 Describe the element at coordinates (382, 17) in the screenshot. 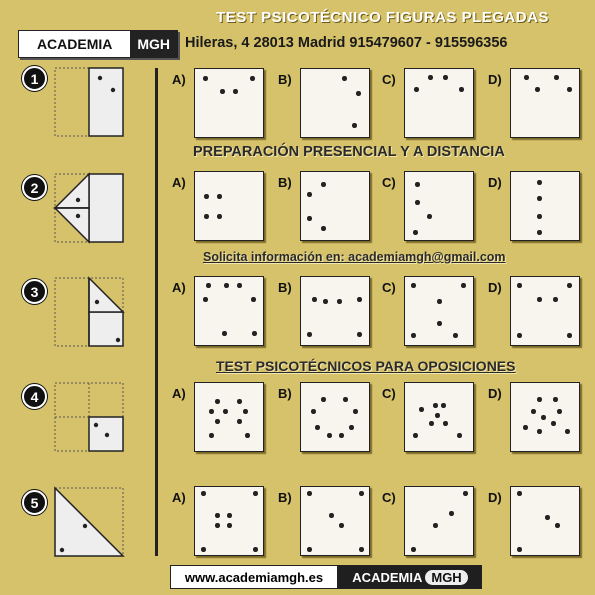

I see `page-title: TEST PSICOTÉCNICO FIGURAS PLEGADAS` at that location.